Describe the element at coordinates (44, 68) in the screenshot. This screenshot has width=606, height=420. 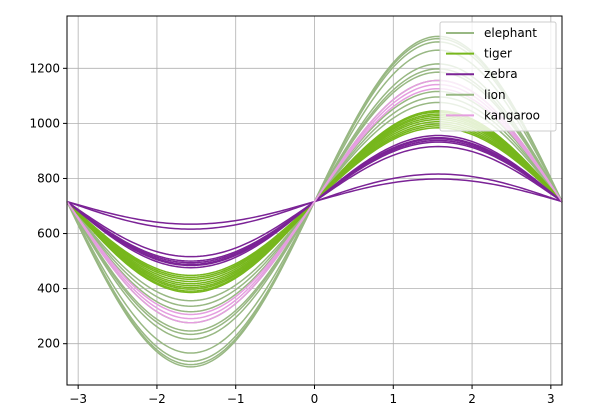
I see `y-tick-label: 1200` at that location.